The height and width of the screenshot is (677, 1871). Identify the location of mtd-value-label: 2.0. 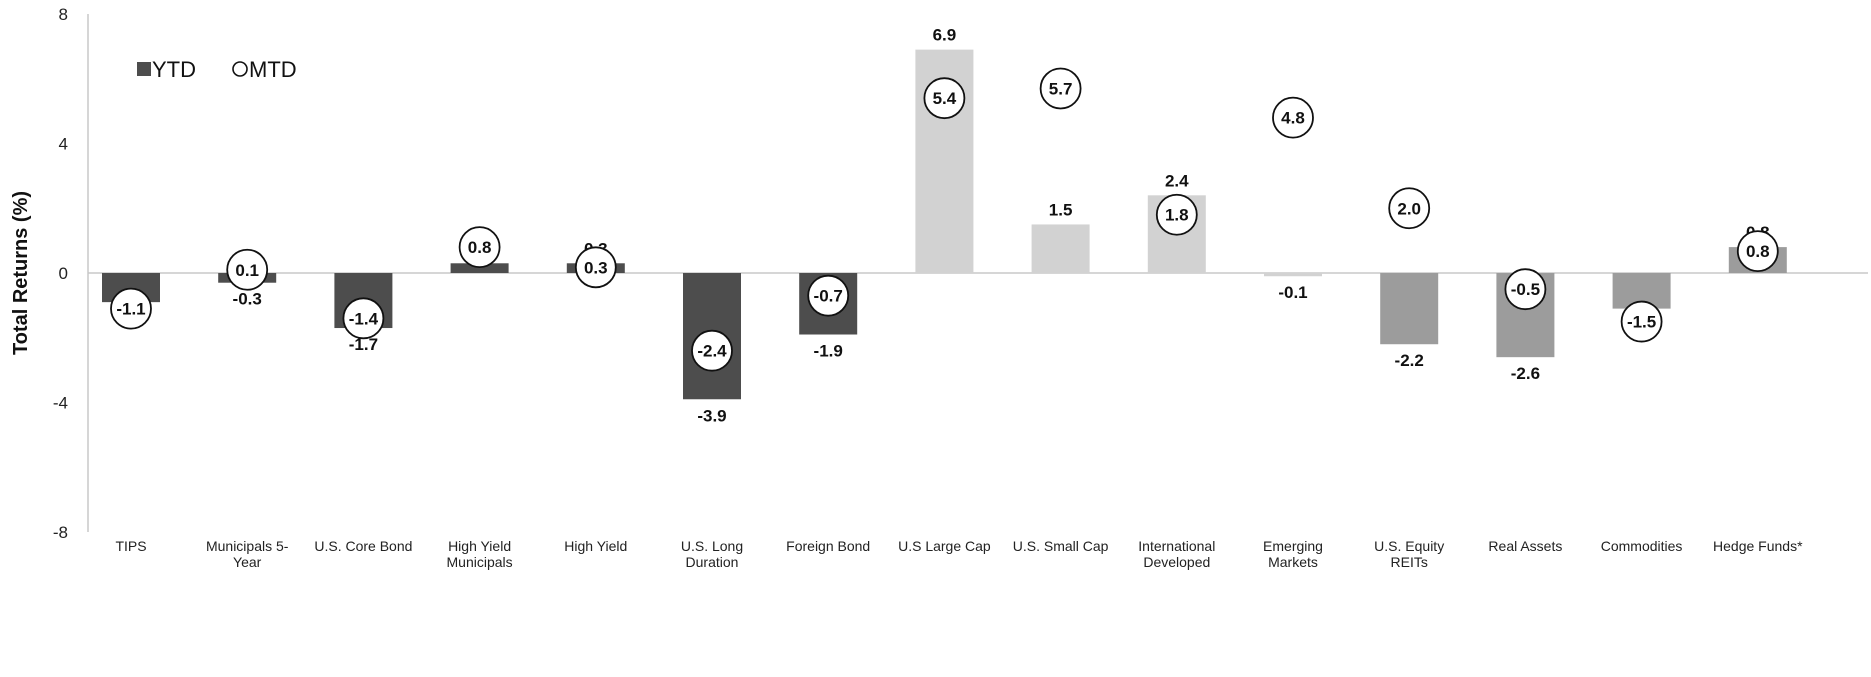
(1409, 208).